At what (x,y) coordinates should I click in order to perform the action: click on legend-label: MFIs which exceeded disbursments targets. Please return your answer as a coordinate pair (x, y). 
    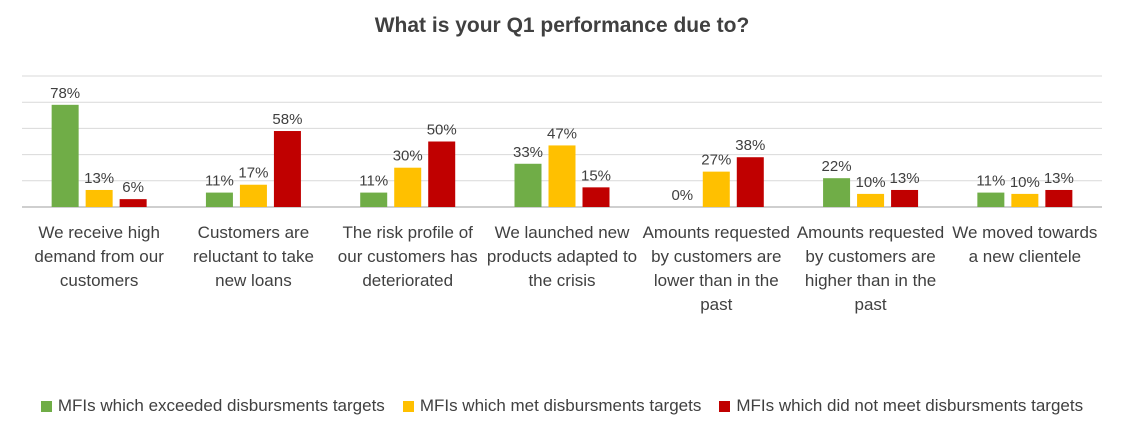
    Looking at the image, I should click on (221, 405).